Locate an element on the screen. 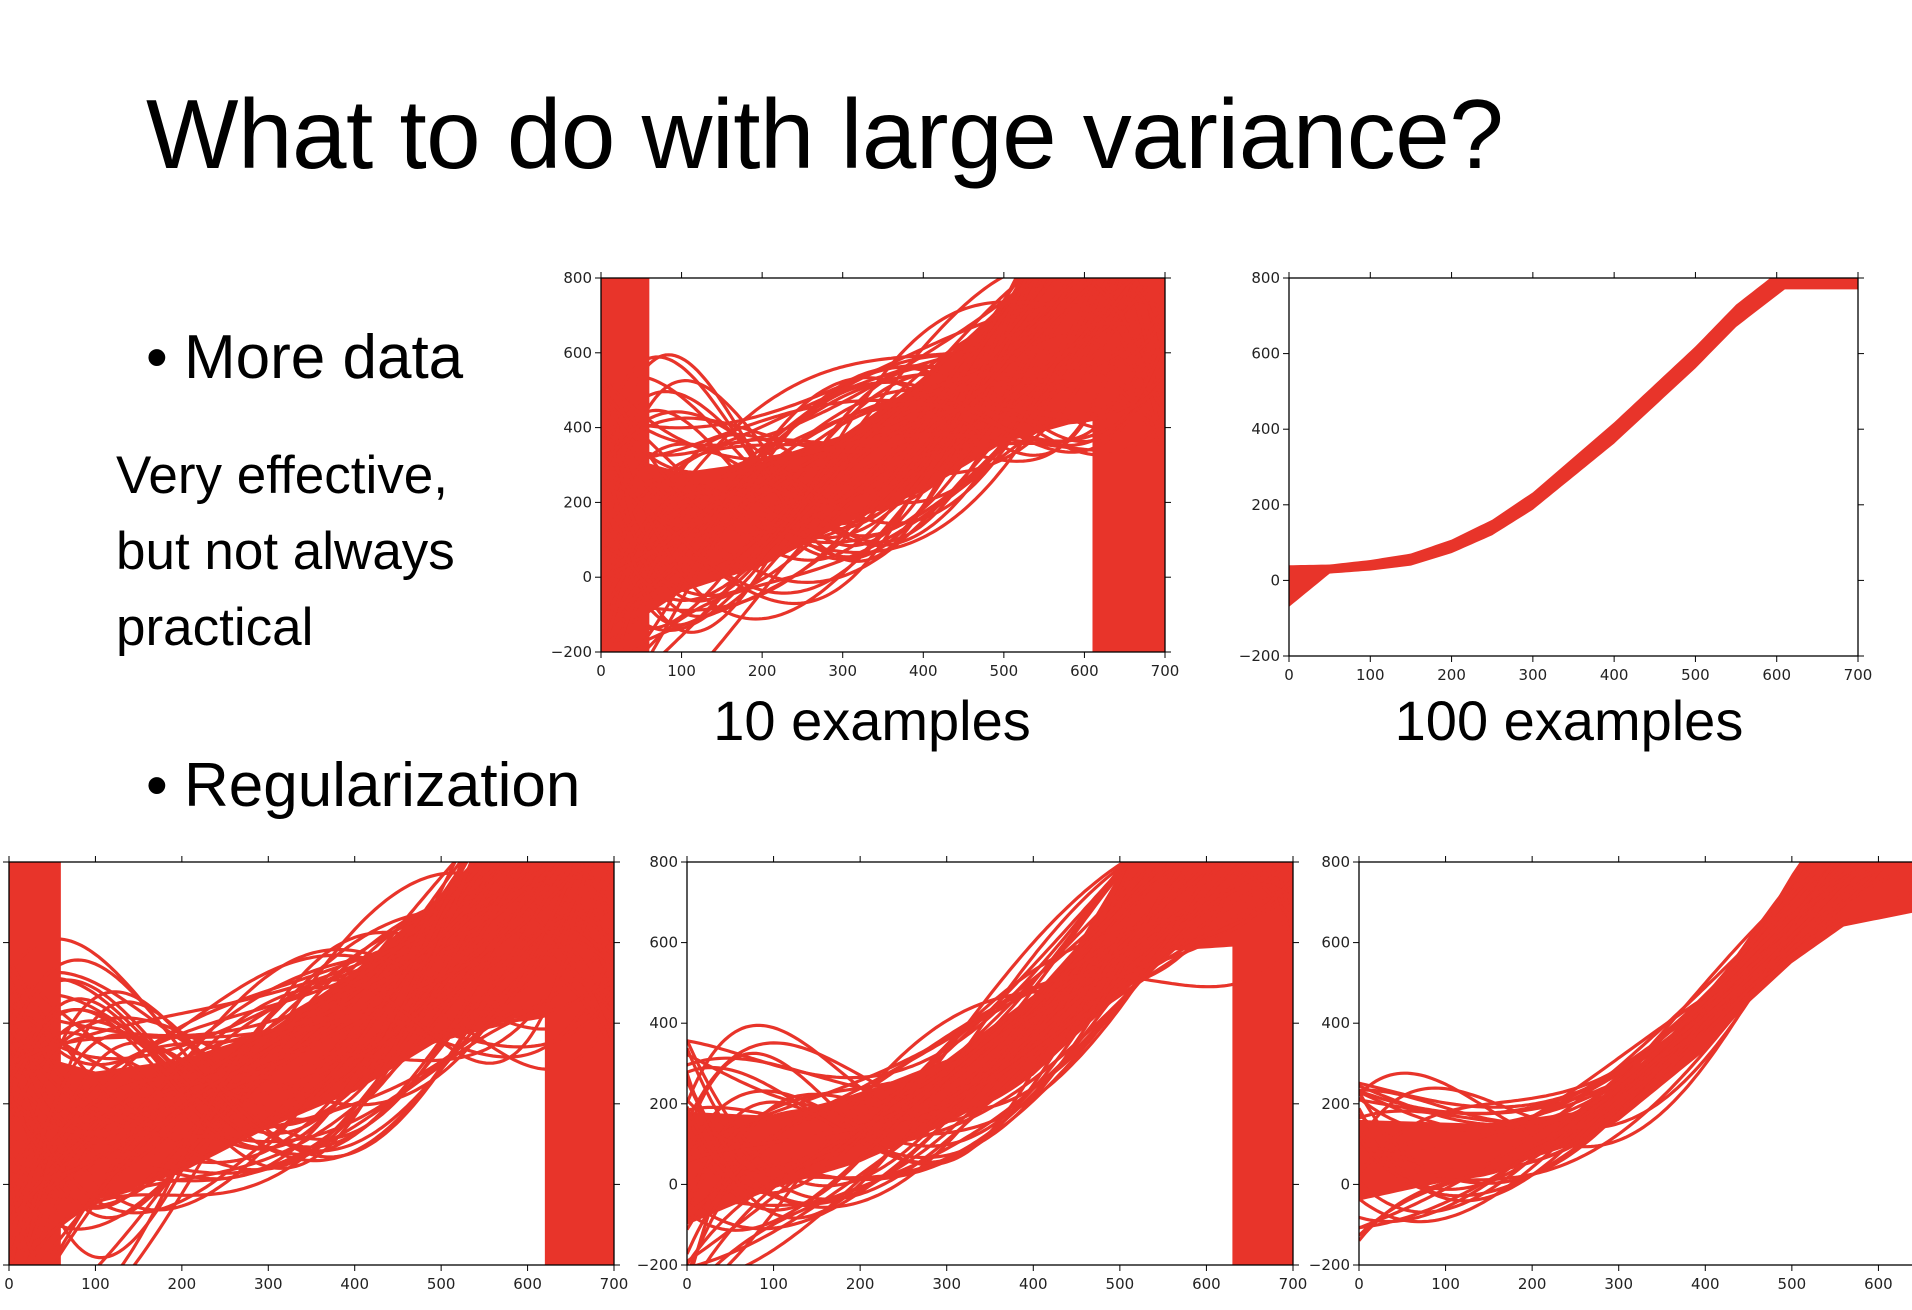 This screenshot has height=1310, width=1912. chart-regularization-1: 0 100 200 300 400 500 600 700 is located at coordinates (315, 1074).